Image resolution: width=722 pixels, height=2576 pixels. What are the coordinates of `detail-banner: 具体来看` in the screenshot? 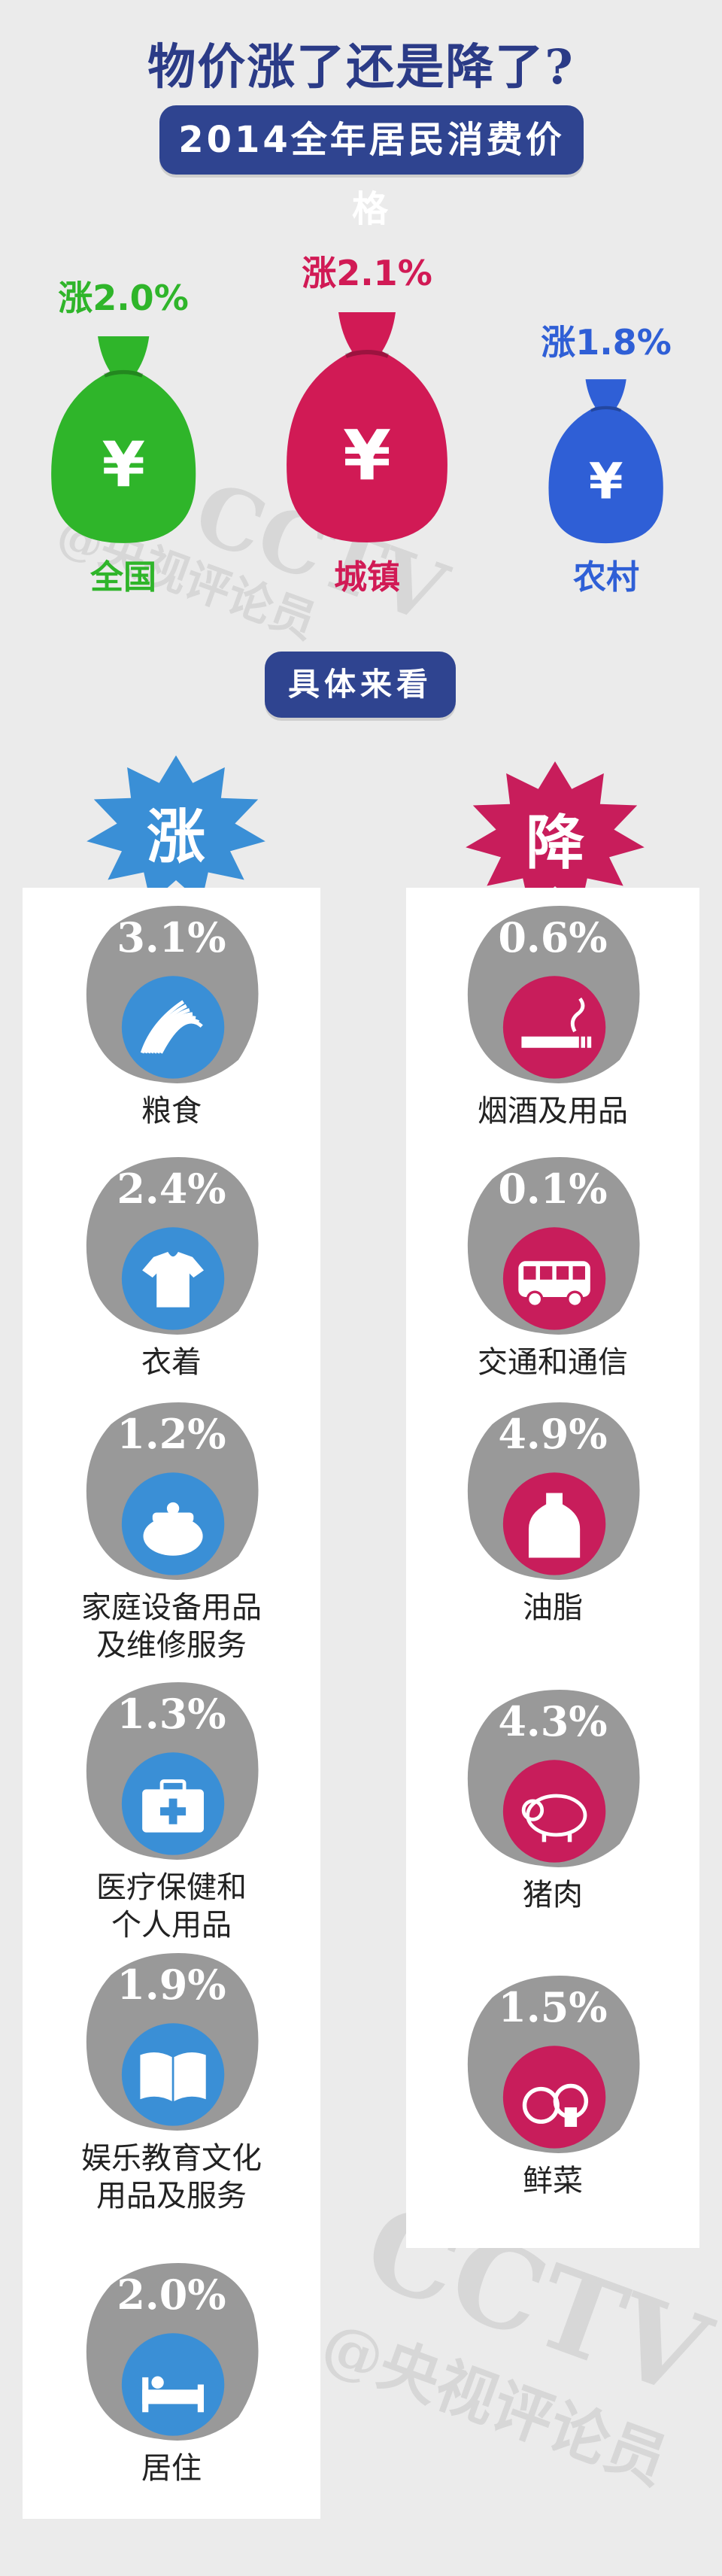 It's located at (360, 685).